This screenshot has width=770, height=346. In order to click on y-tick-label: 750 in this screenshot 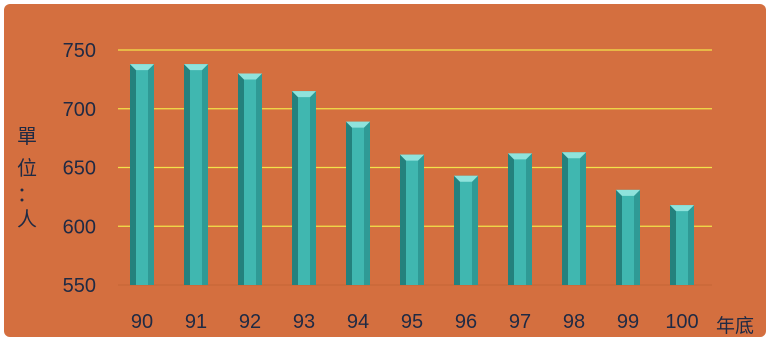, I will do `click(79, 51)`.